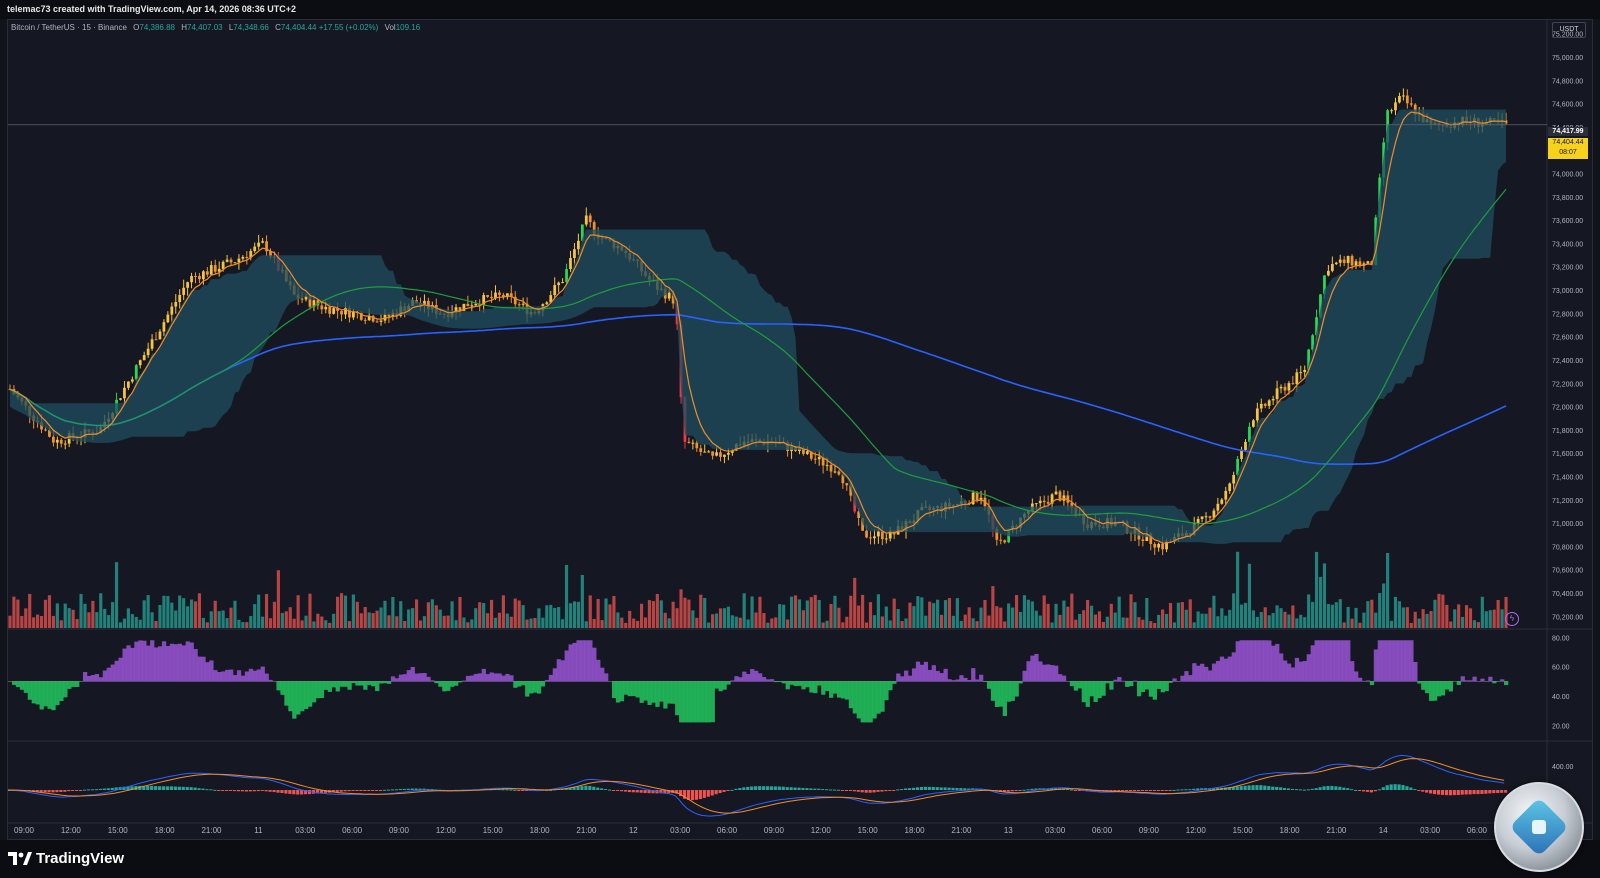  What do you see at coordinates (399, 830) in the screenshot?
I see `time-tick-label: 09:00` at bounding box center [399, 830].